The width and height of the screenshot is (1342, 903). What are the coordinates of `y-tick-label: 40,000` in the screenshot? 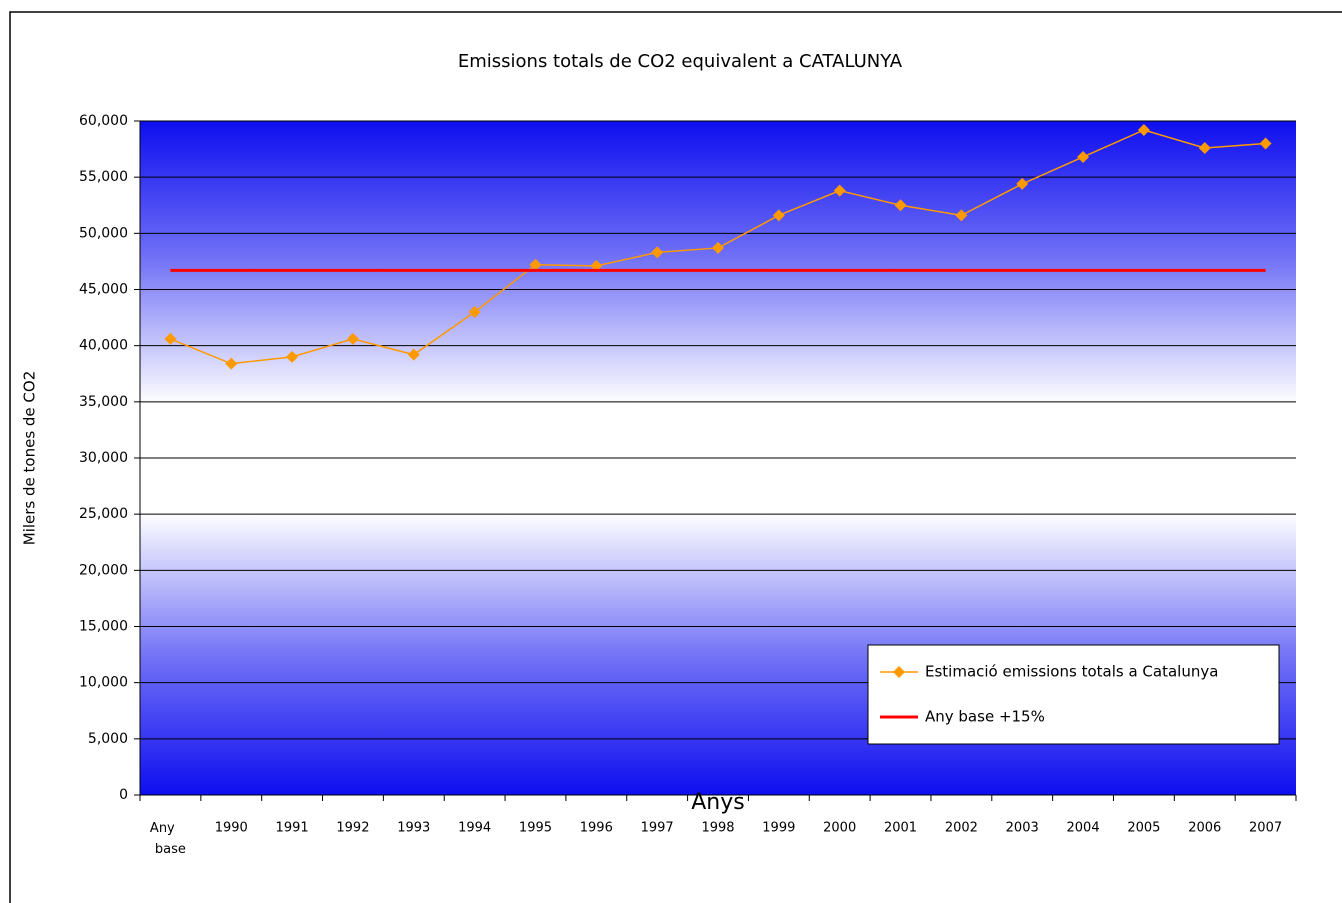 It's located at (103, 346).